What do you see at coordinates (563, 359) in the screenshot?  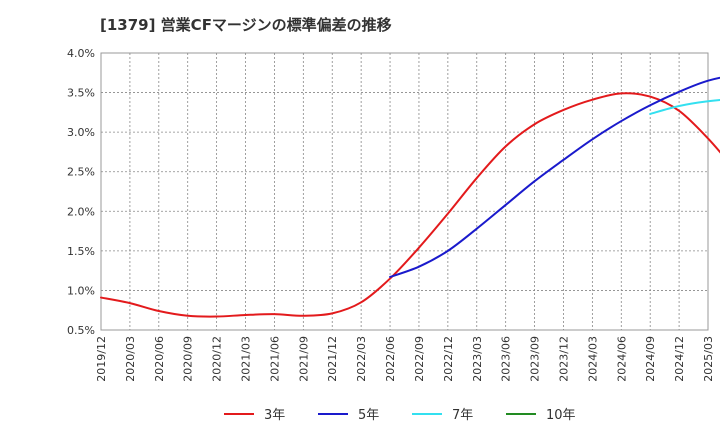 I see `x-tick-label: 2023/12` at bounding box center [563, 359].